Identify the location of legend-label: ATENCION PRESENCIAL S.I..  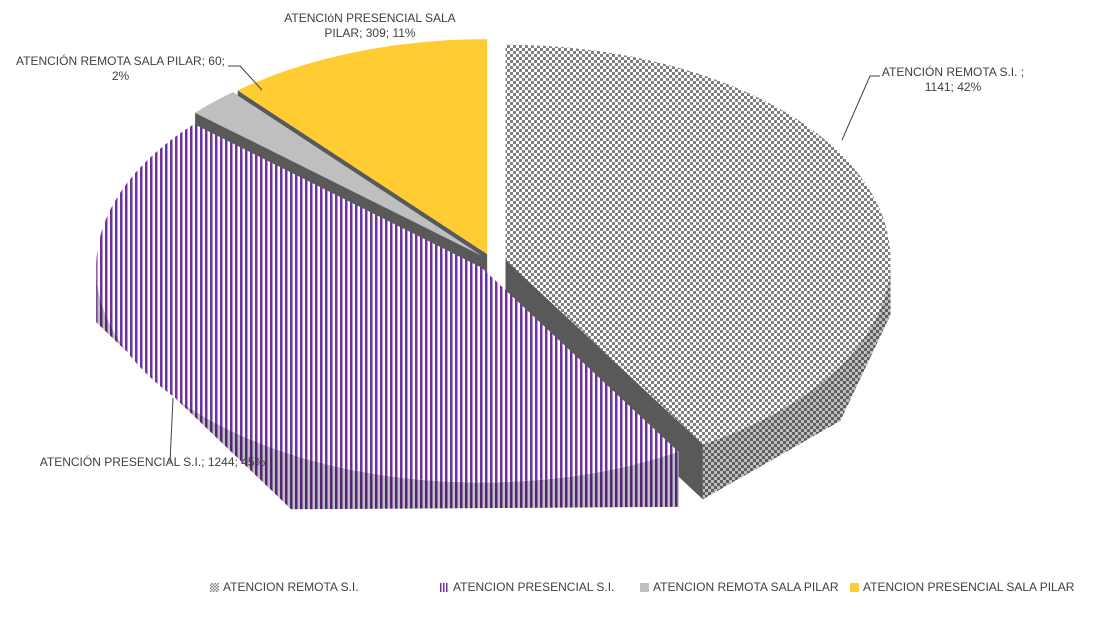
(534, 587).